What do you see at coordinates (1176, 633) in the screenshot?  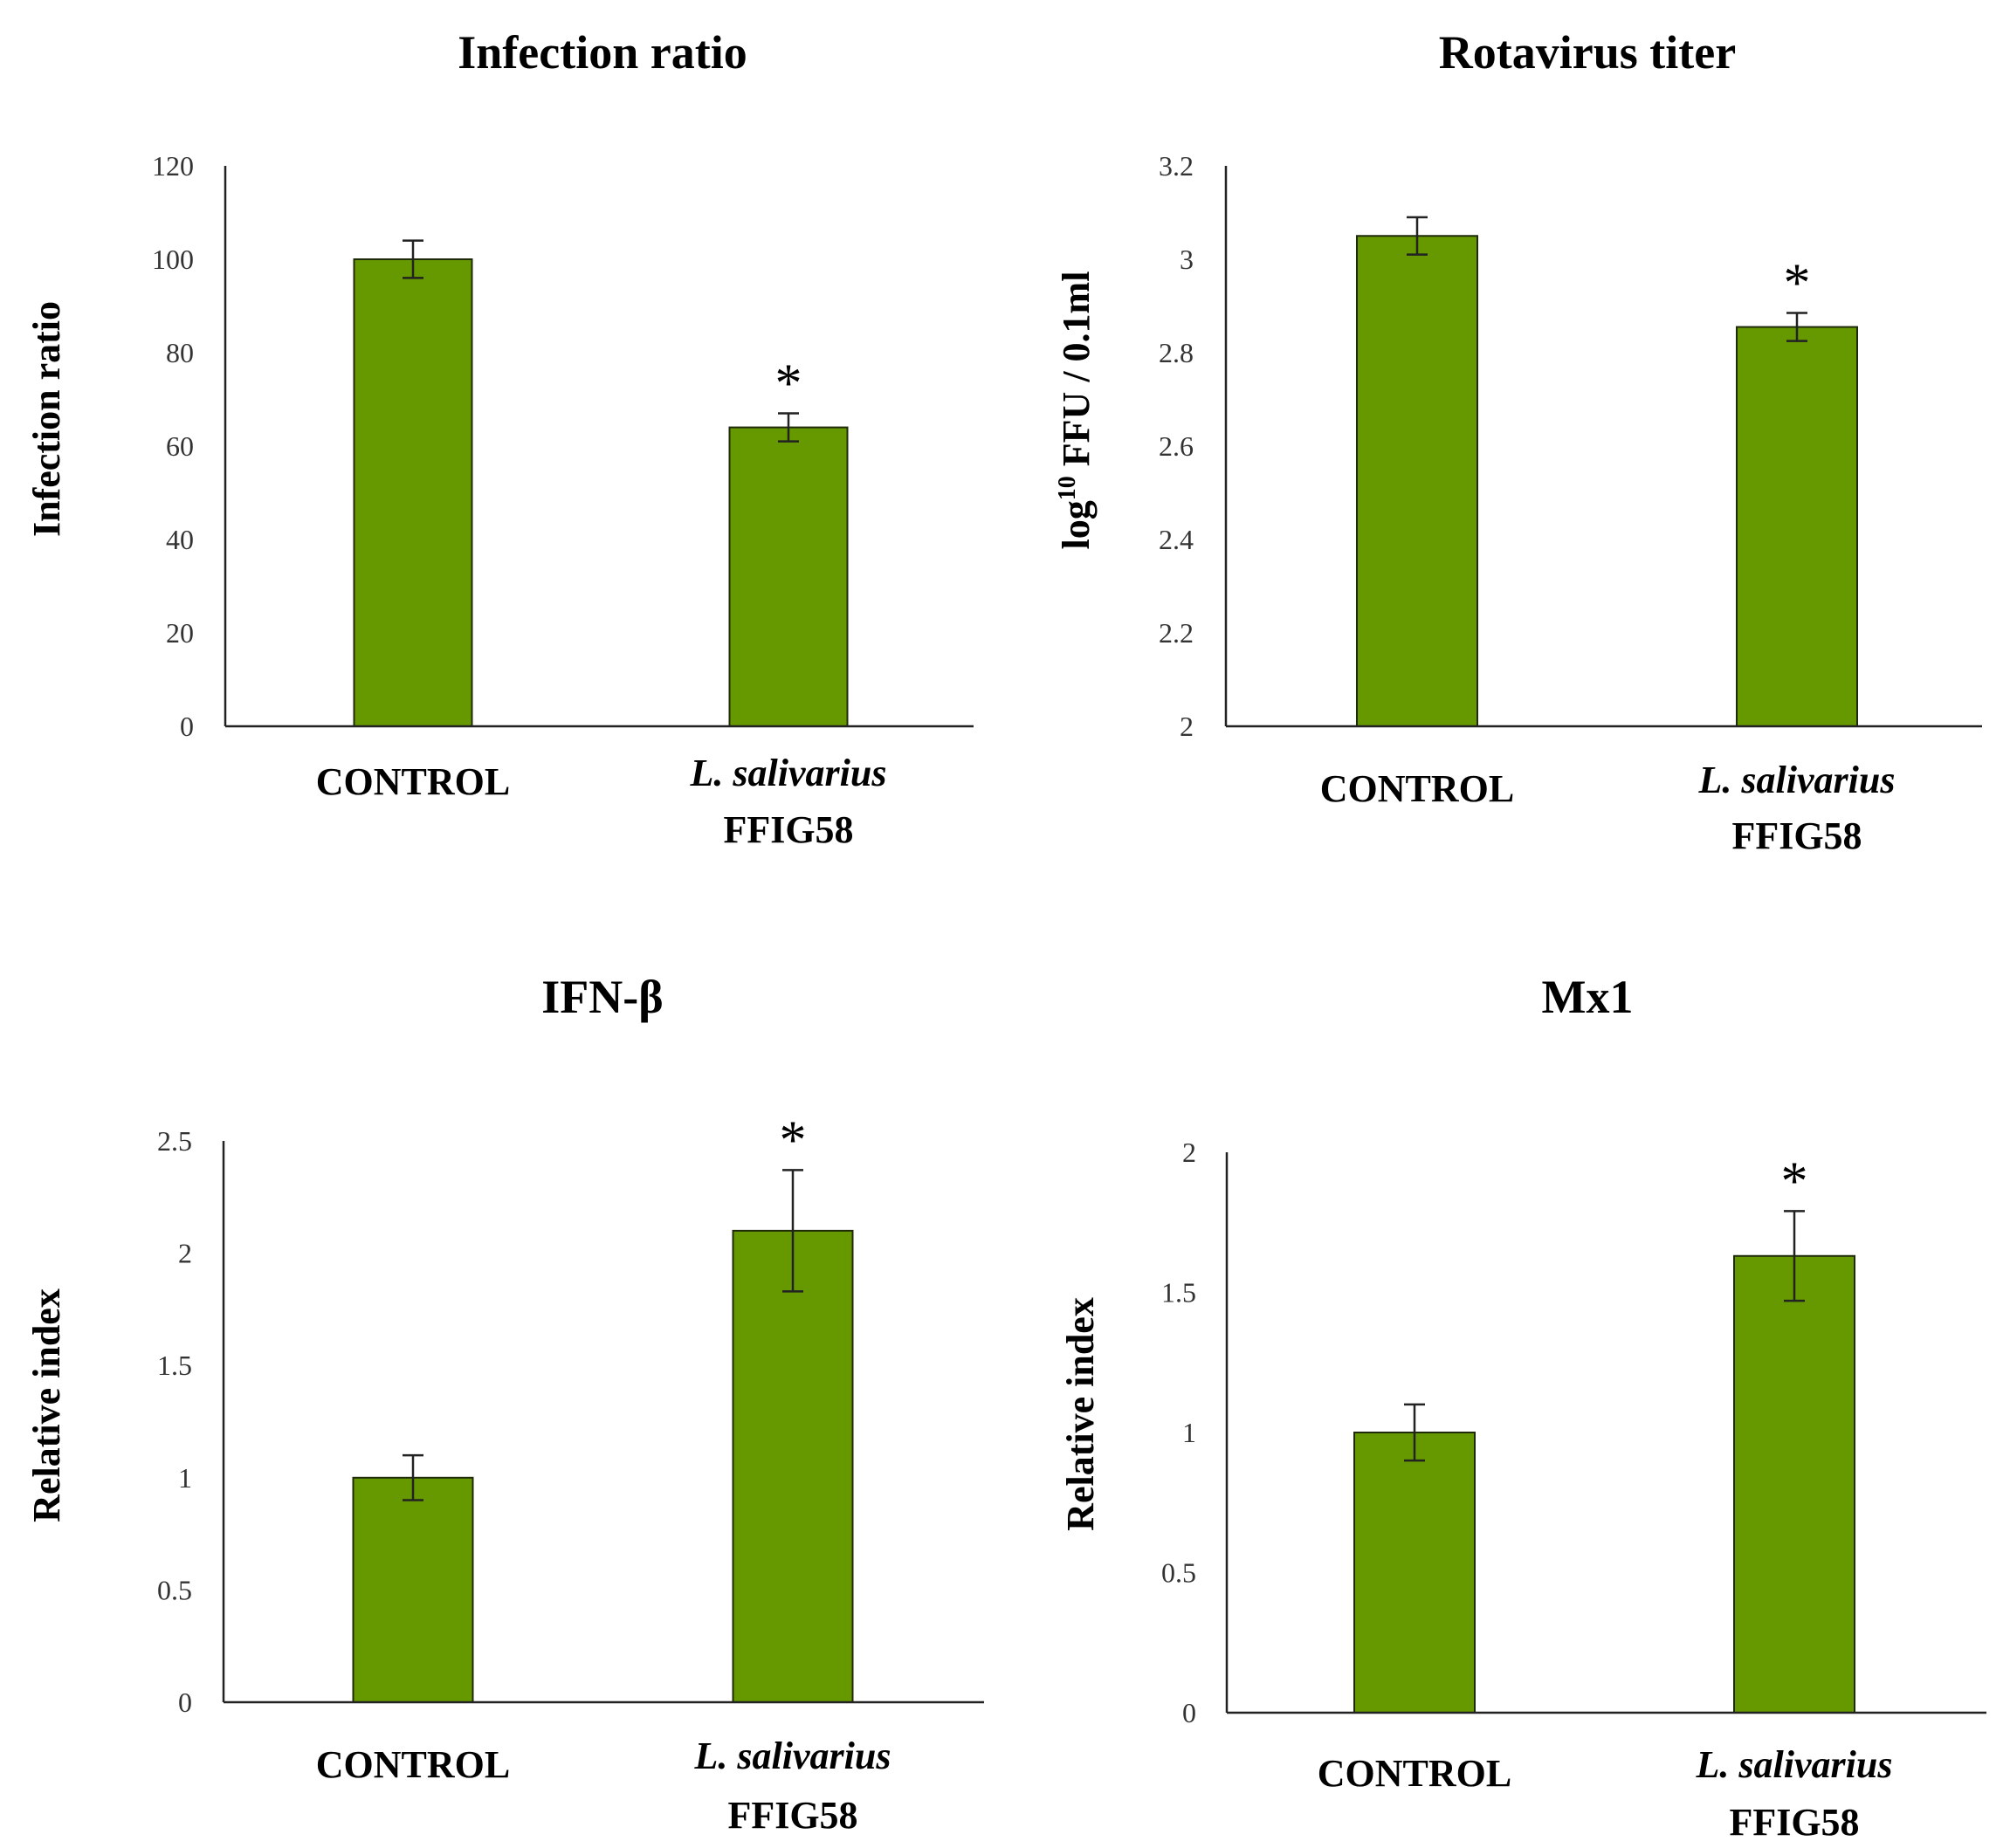 I see `y-tick-label: 2.2` at bounding box center [1176, 633].